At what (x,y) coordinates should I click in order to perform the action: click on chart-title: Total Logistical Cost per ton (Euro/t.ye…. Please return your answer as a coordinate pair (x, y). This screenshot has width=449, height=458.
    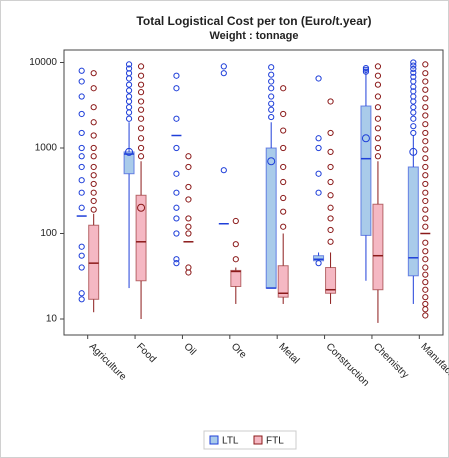
    Looking at the image, I should click on (253, 21).